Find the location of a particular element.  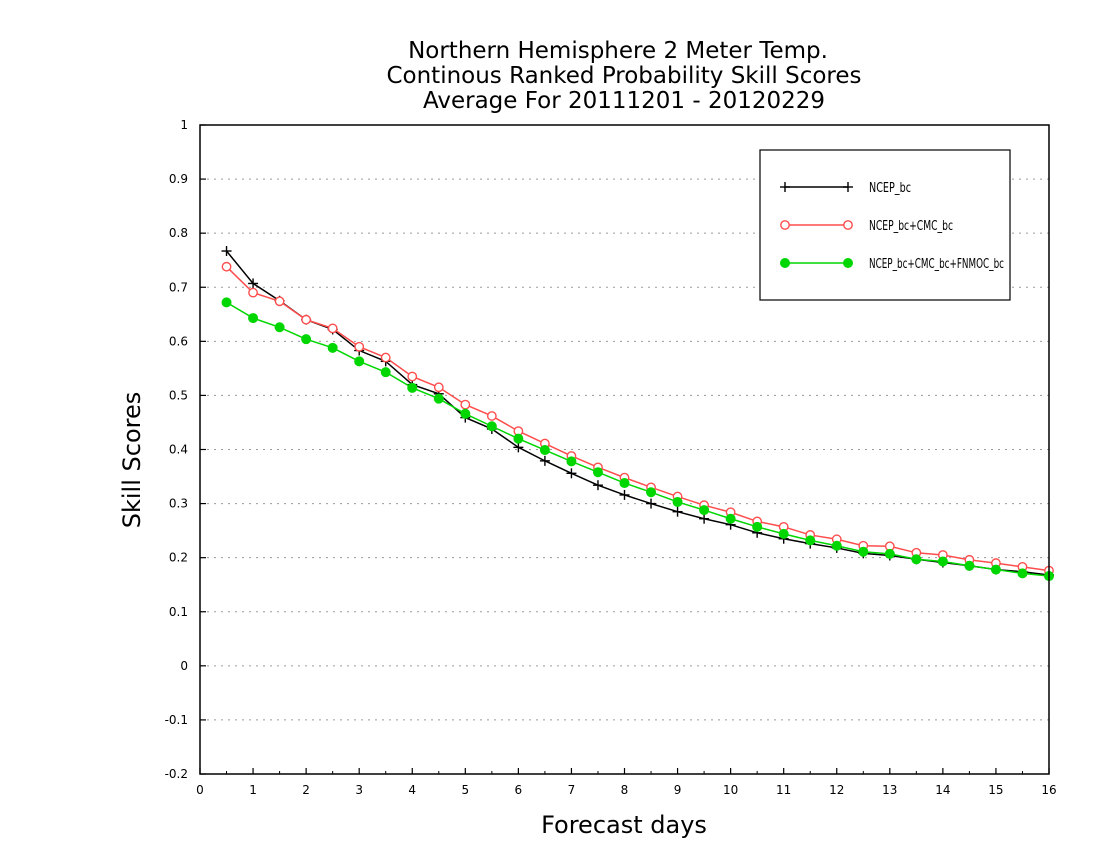

x-tick-label-12: 12 is located at coordinates (836, 790).